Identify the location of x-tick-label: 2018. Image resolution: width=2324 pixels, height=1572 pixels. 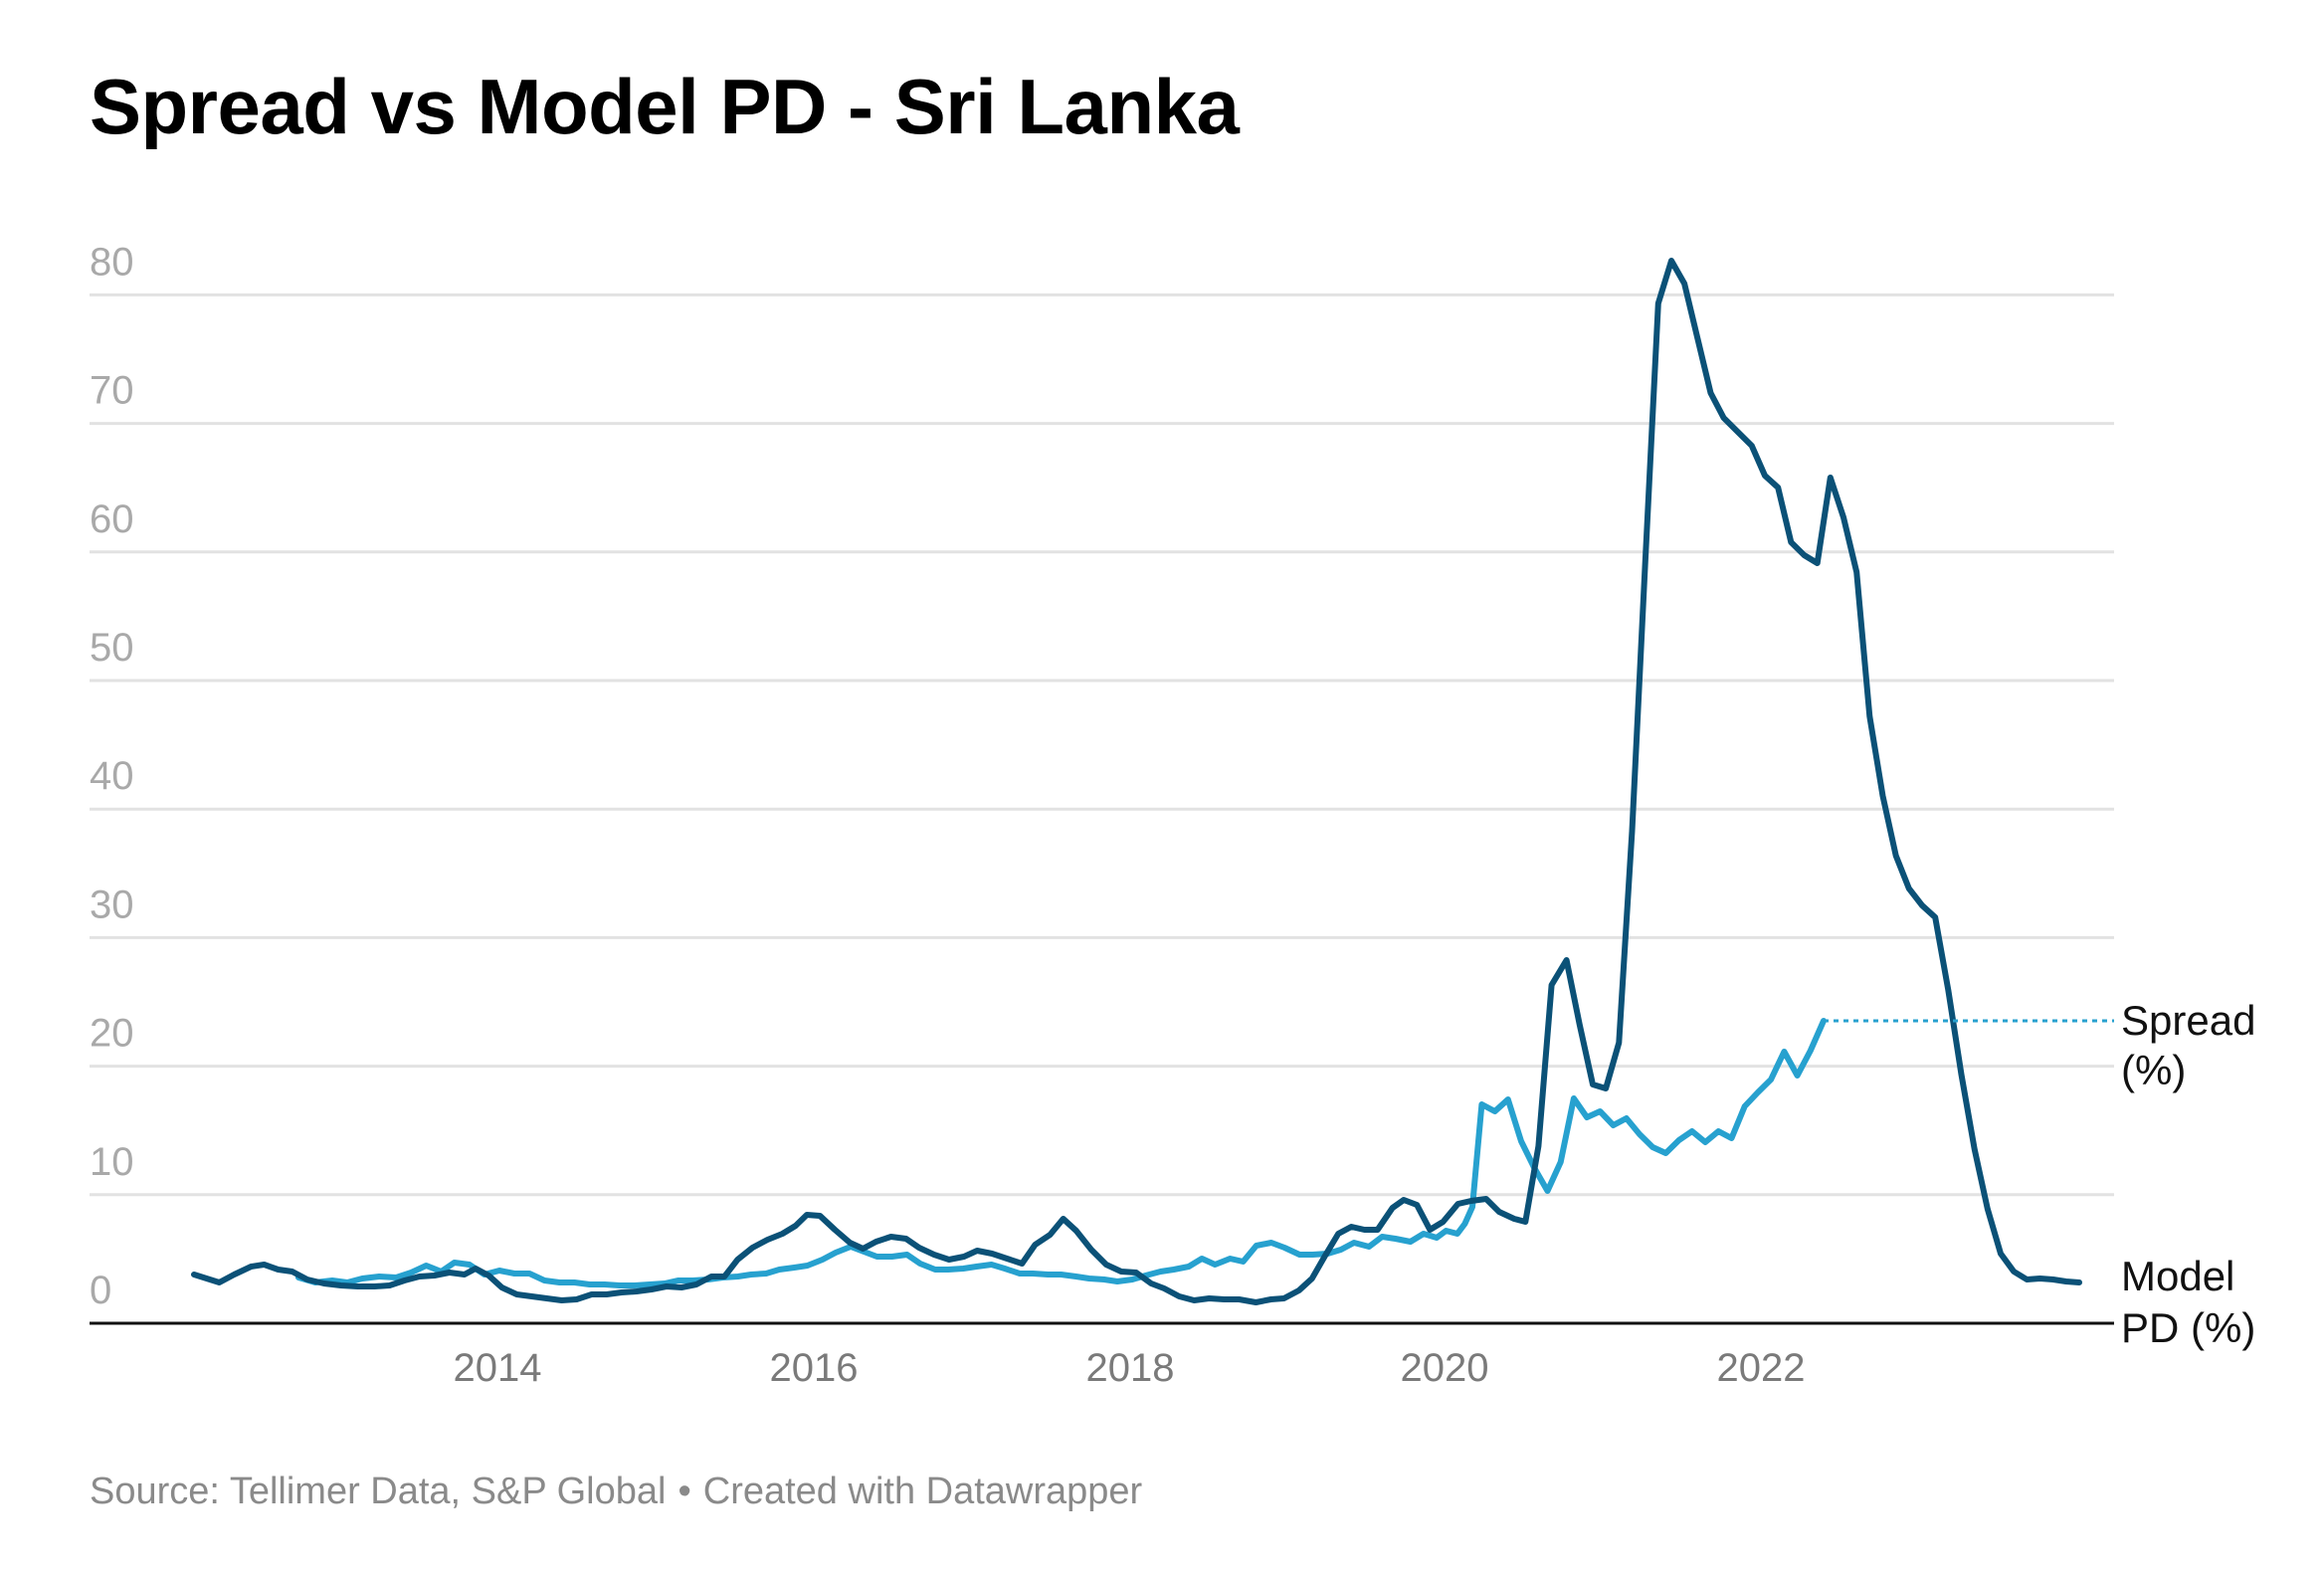
(1130, 1368).